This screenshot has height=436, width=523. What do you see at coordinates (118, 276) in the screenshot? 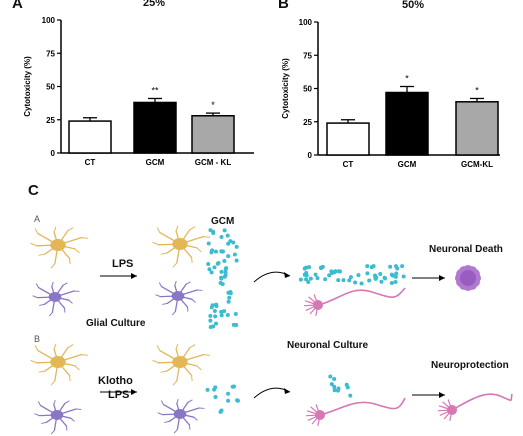
I see `lps-arrow` at bounding box center [118, 276].